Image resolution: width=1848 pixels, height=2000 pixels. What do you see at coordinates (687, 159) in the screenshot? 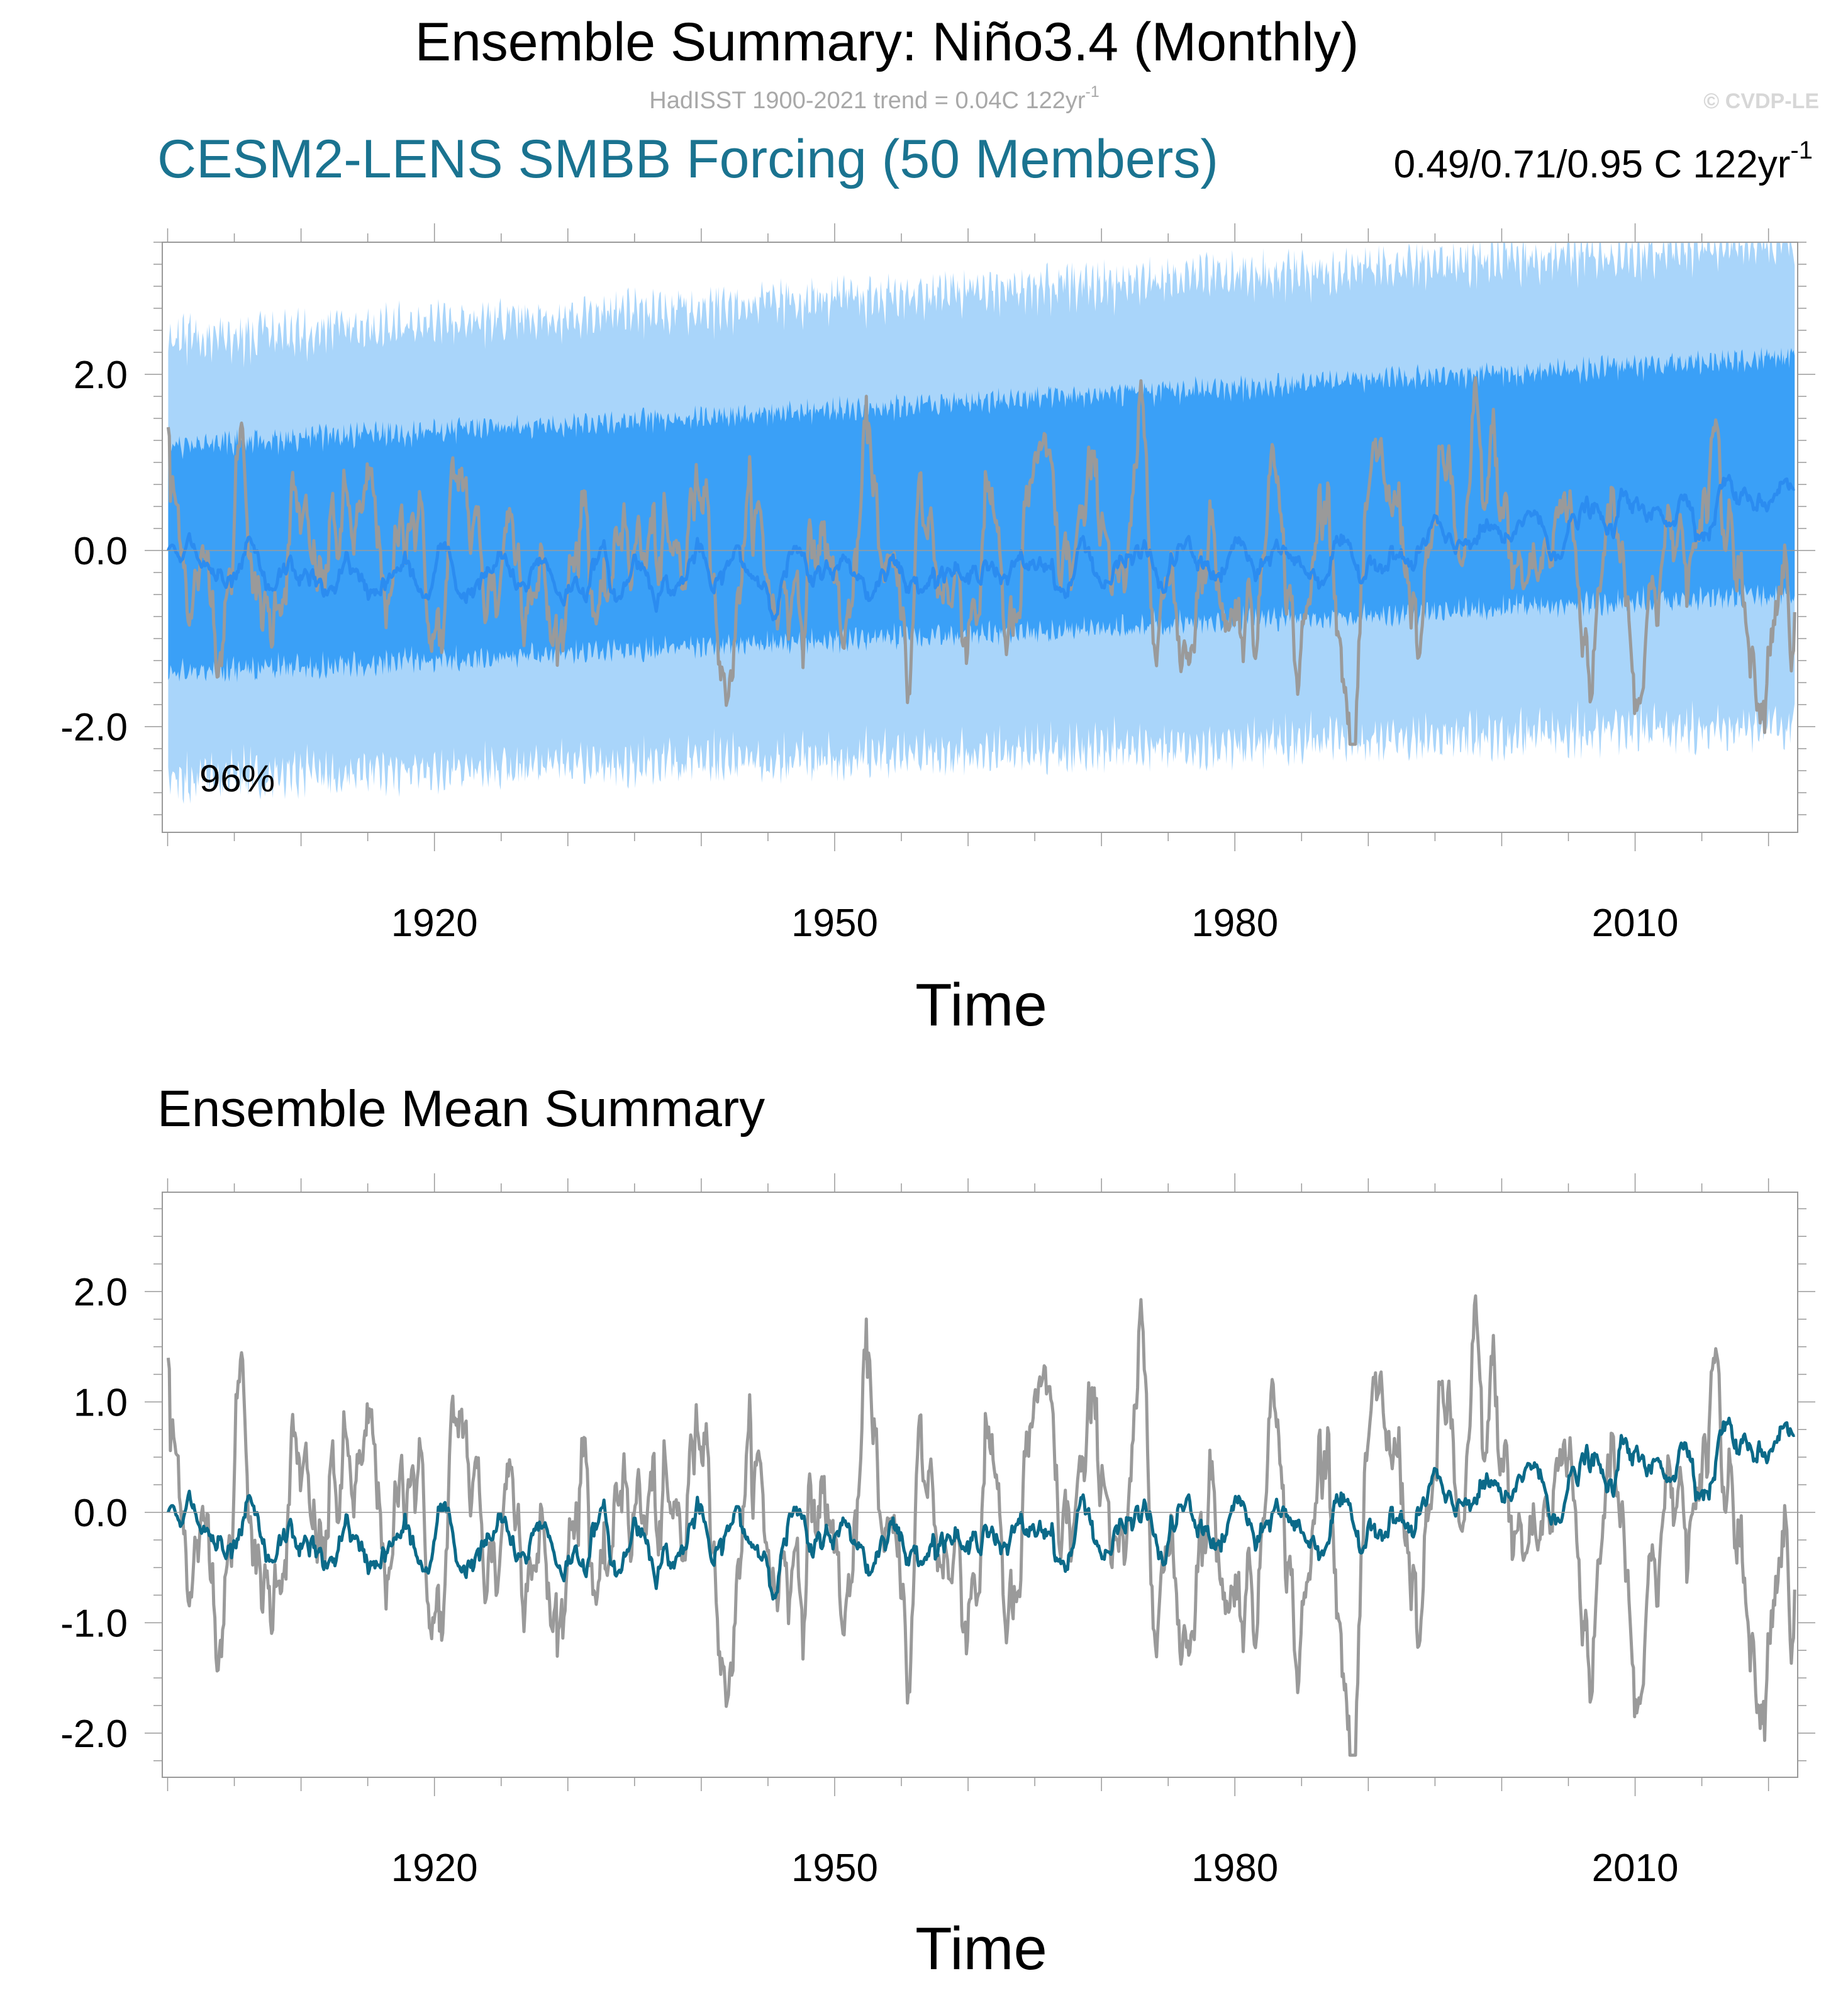
I see `model-label: CESM2-LENS SMBB Forcing (50 Members)` at bounding box center [687, 159].